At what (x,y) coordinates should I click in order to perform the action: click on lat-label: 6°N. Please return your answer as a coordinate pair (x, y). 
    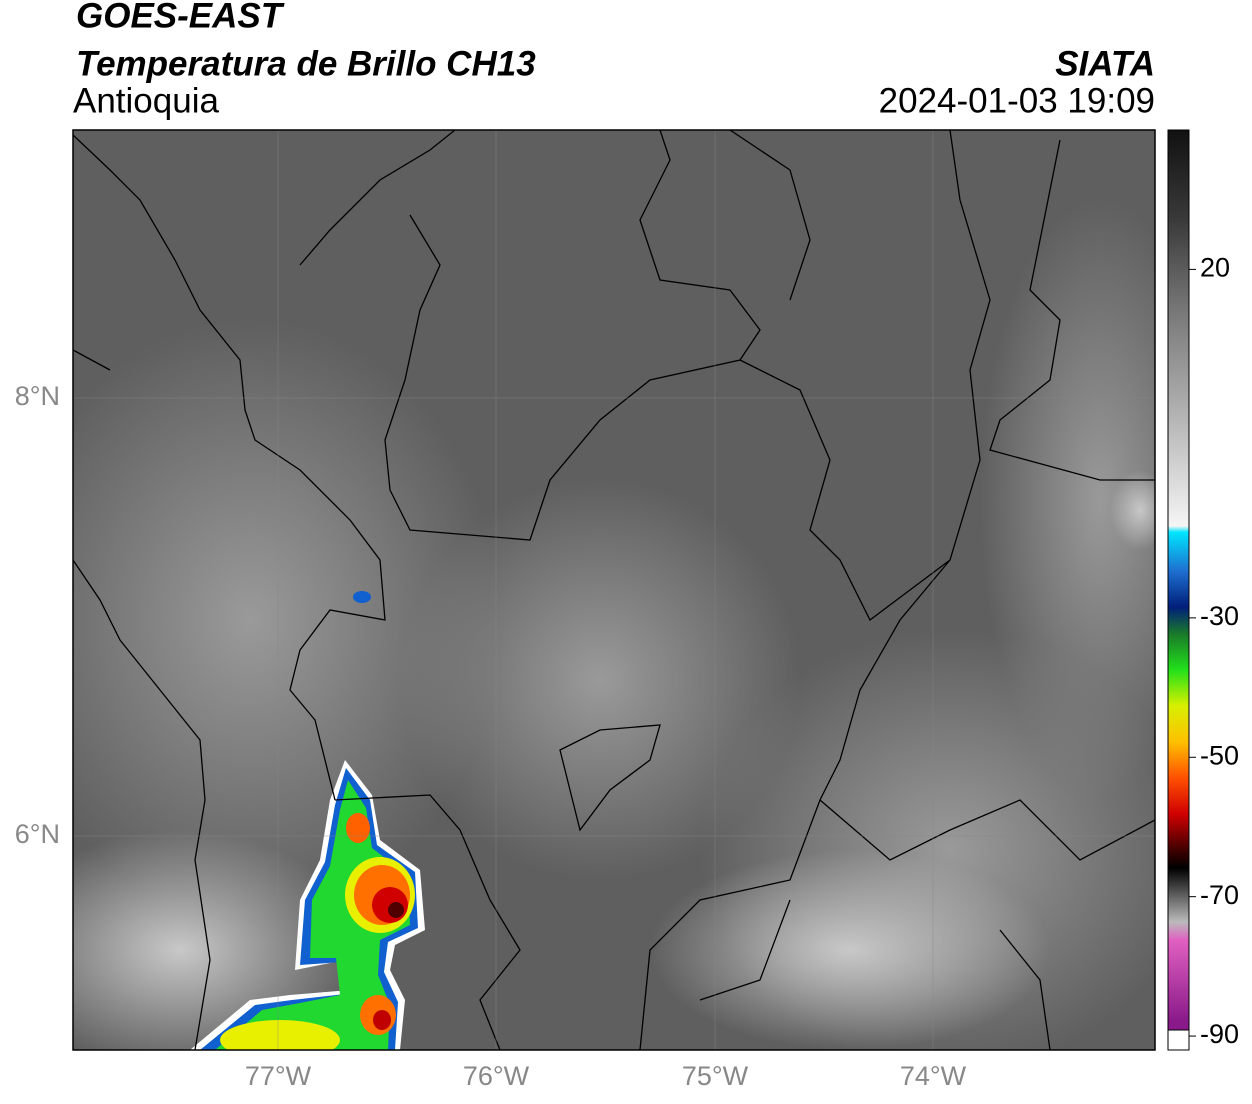
    Looking at the image, I should click on (37, 834).